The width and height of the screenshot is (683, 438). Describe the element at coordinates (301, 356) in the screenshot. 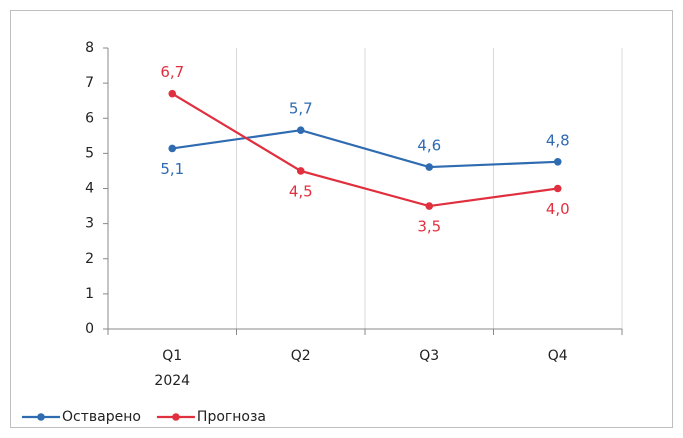

I see `x-tick-label: Q2` at that location.